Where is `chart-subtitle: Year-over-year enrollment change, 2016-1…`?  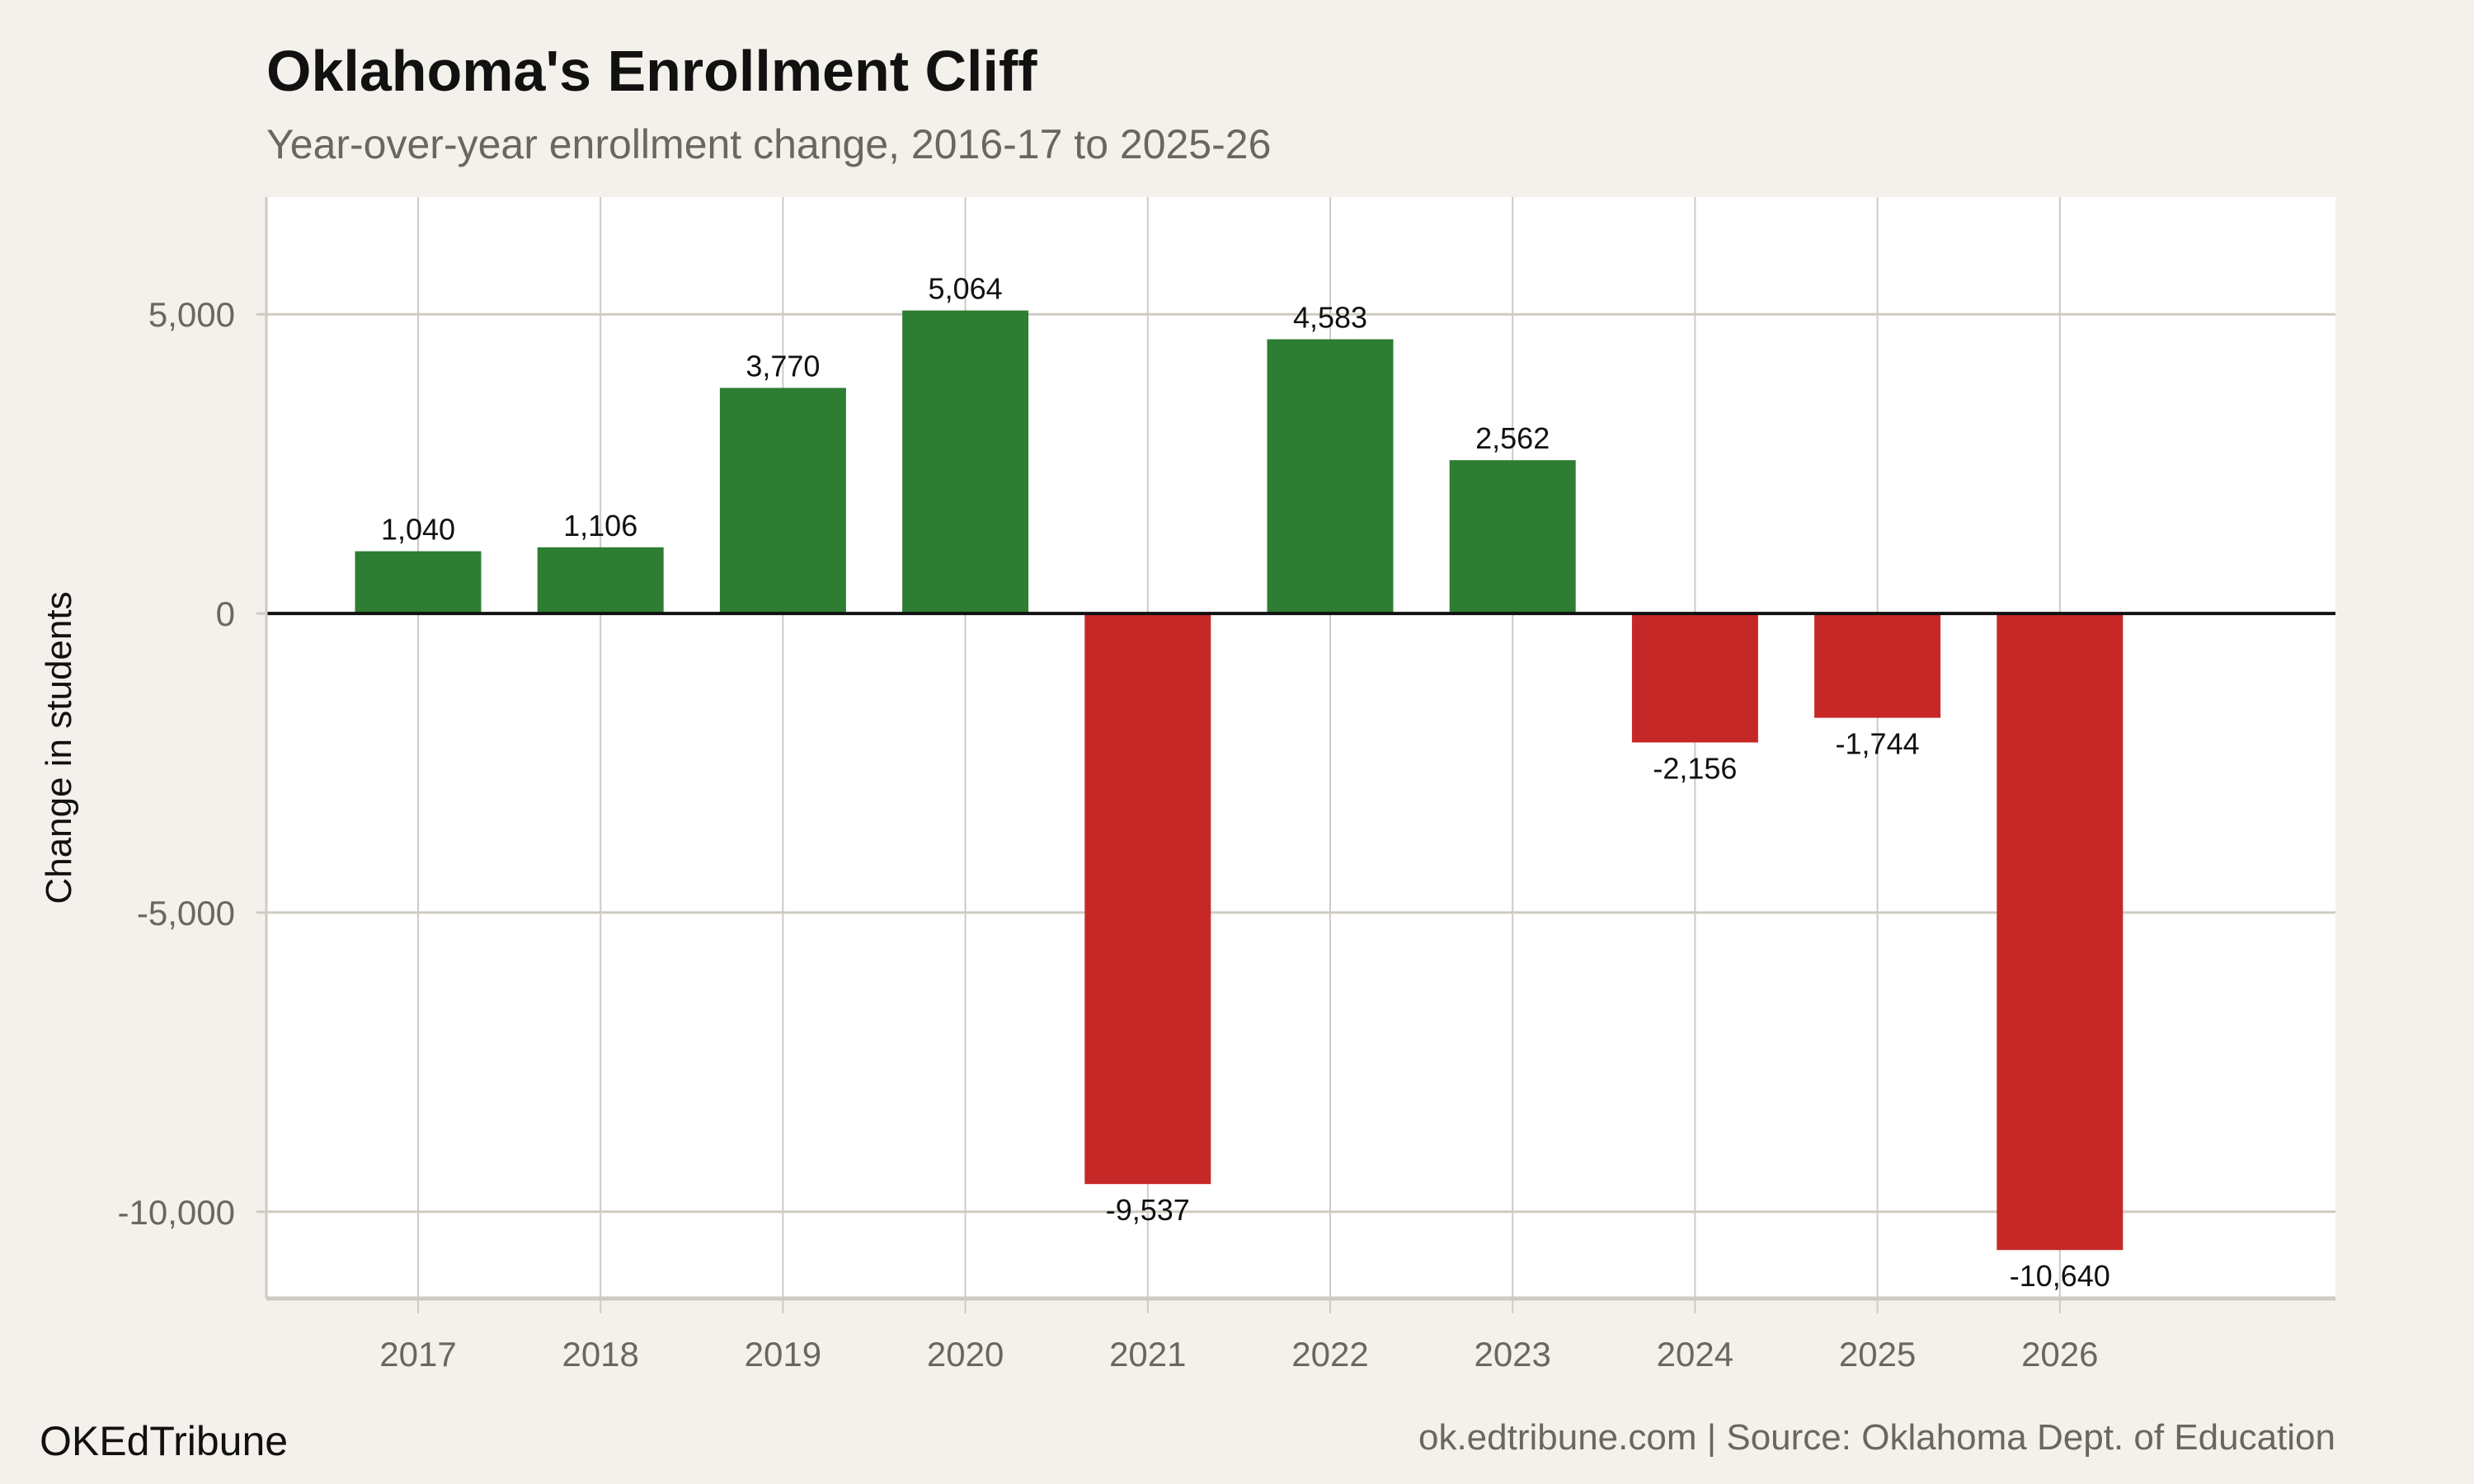
chart-subtitle: Year-over-year enrollment change, 2016-1… is located at coordinates (768, 144).